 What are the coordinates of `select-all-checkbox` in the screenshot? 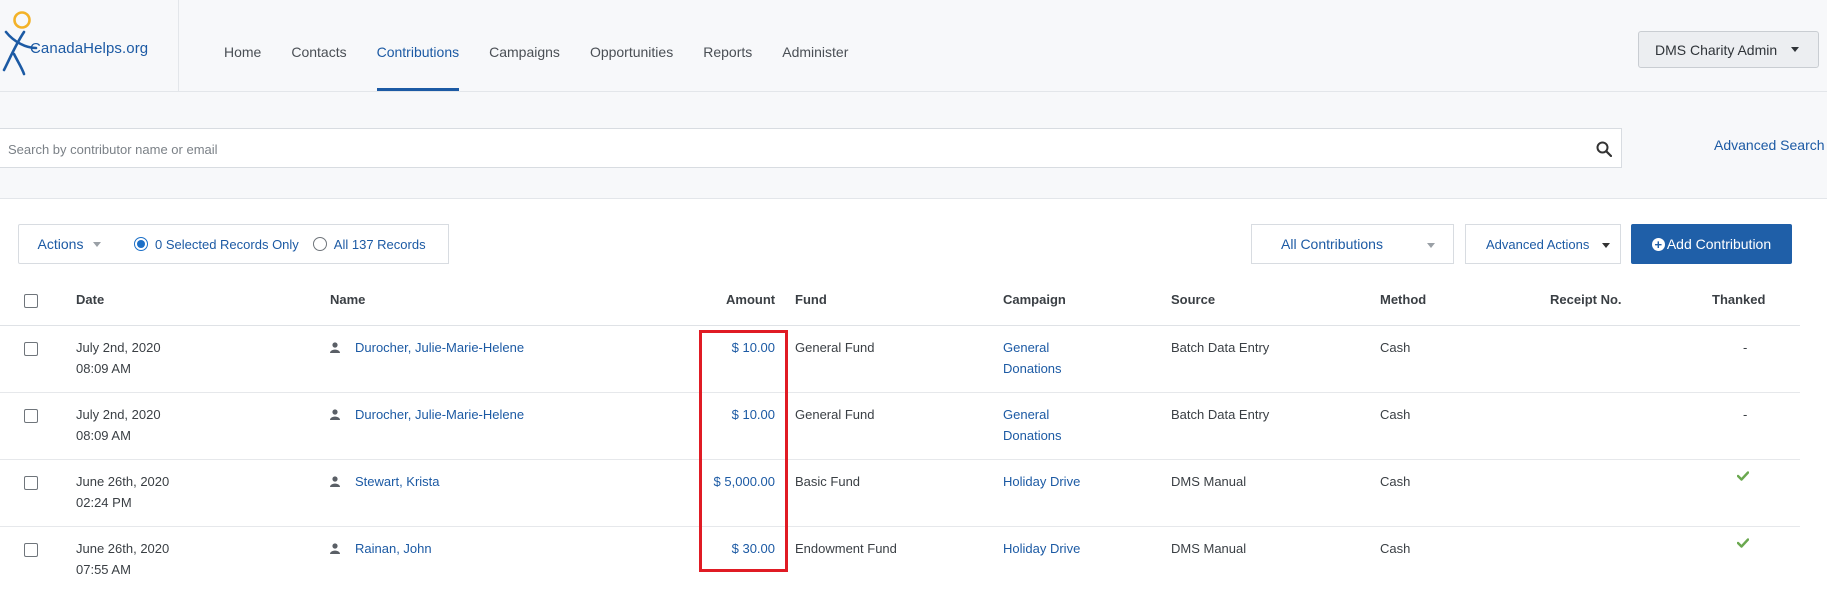 It's located at (31, 301).